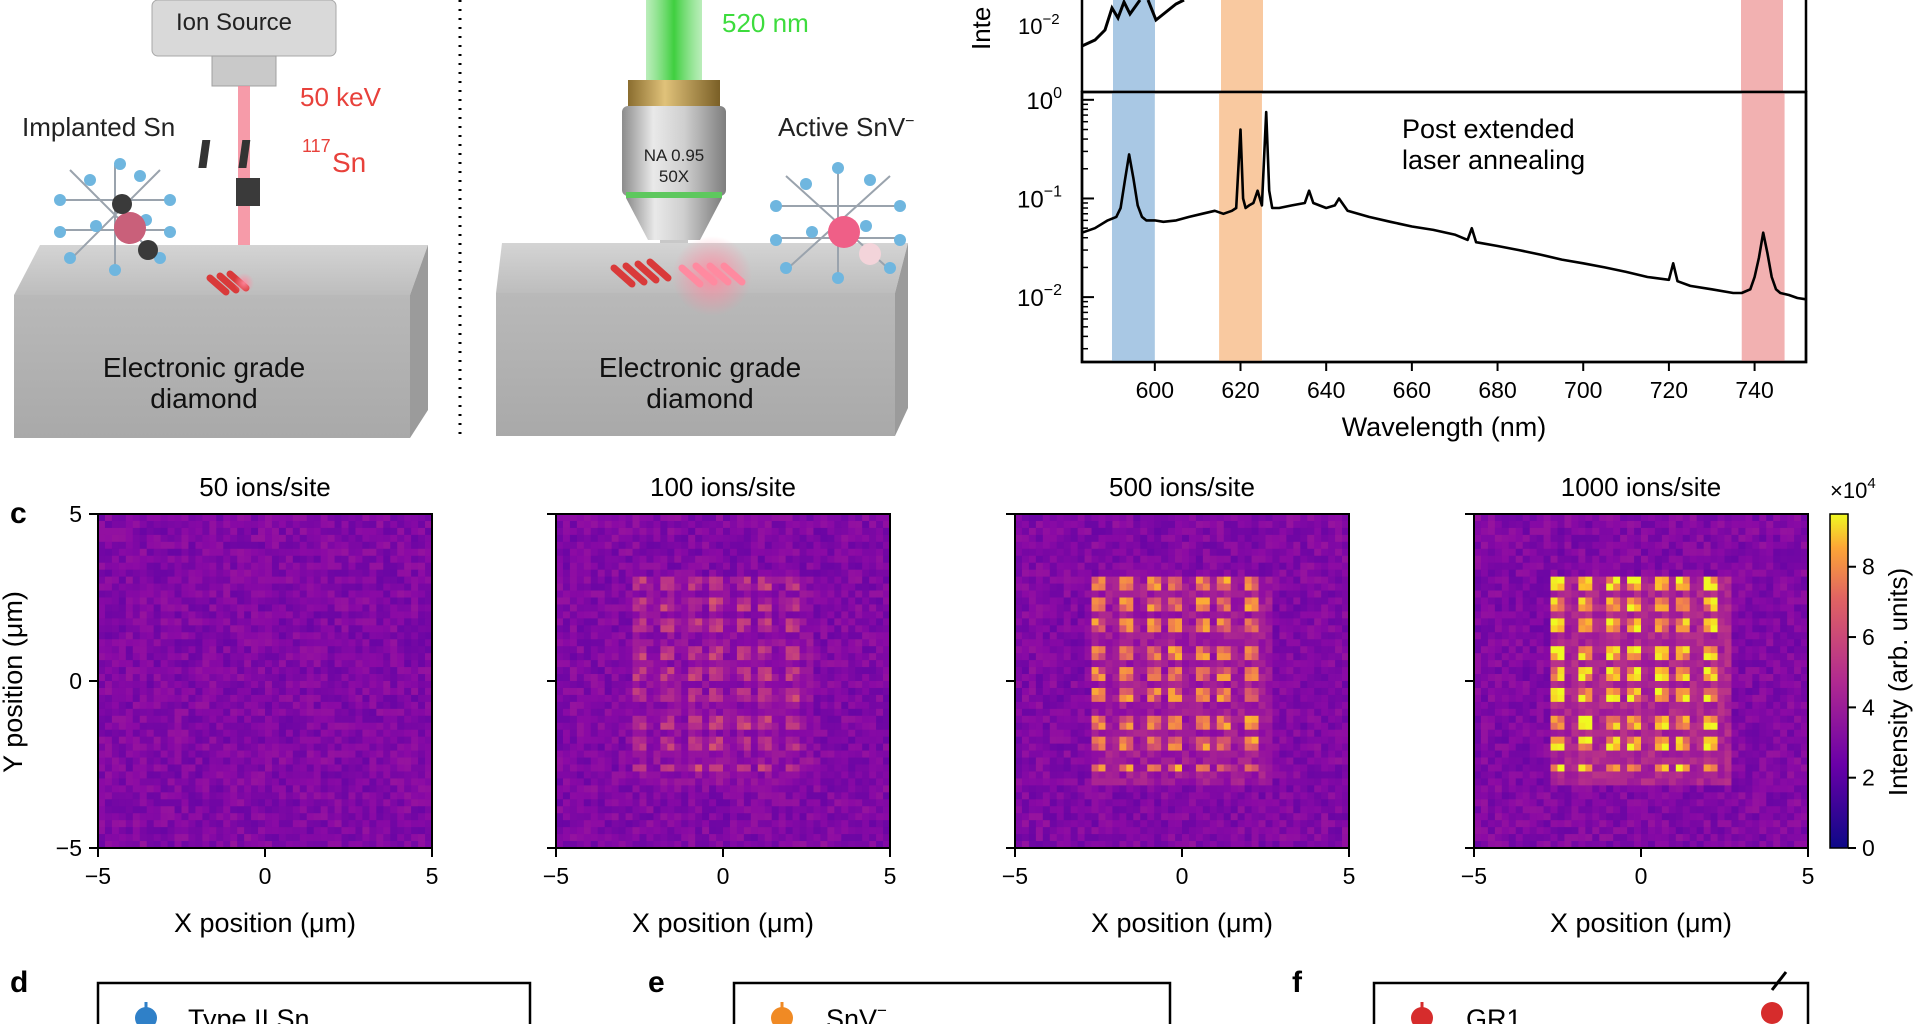 This screenshot has height=1024, width=1920. I want to click on spectrum-annotation-line2: laser annealing, so click(1493, 160).